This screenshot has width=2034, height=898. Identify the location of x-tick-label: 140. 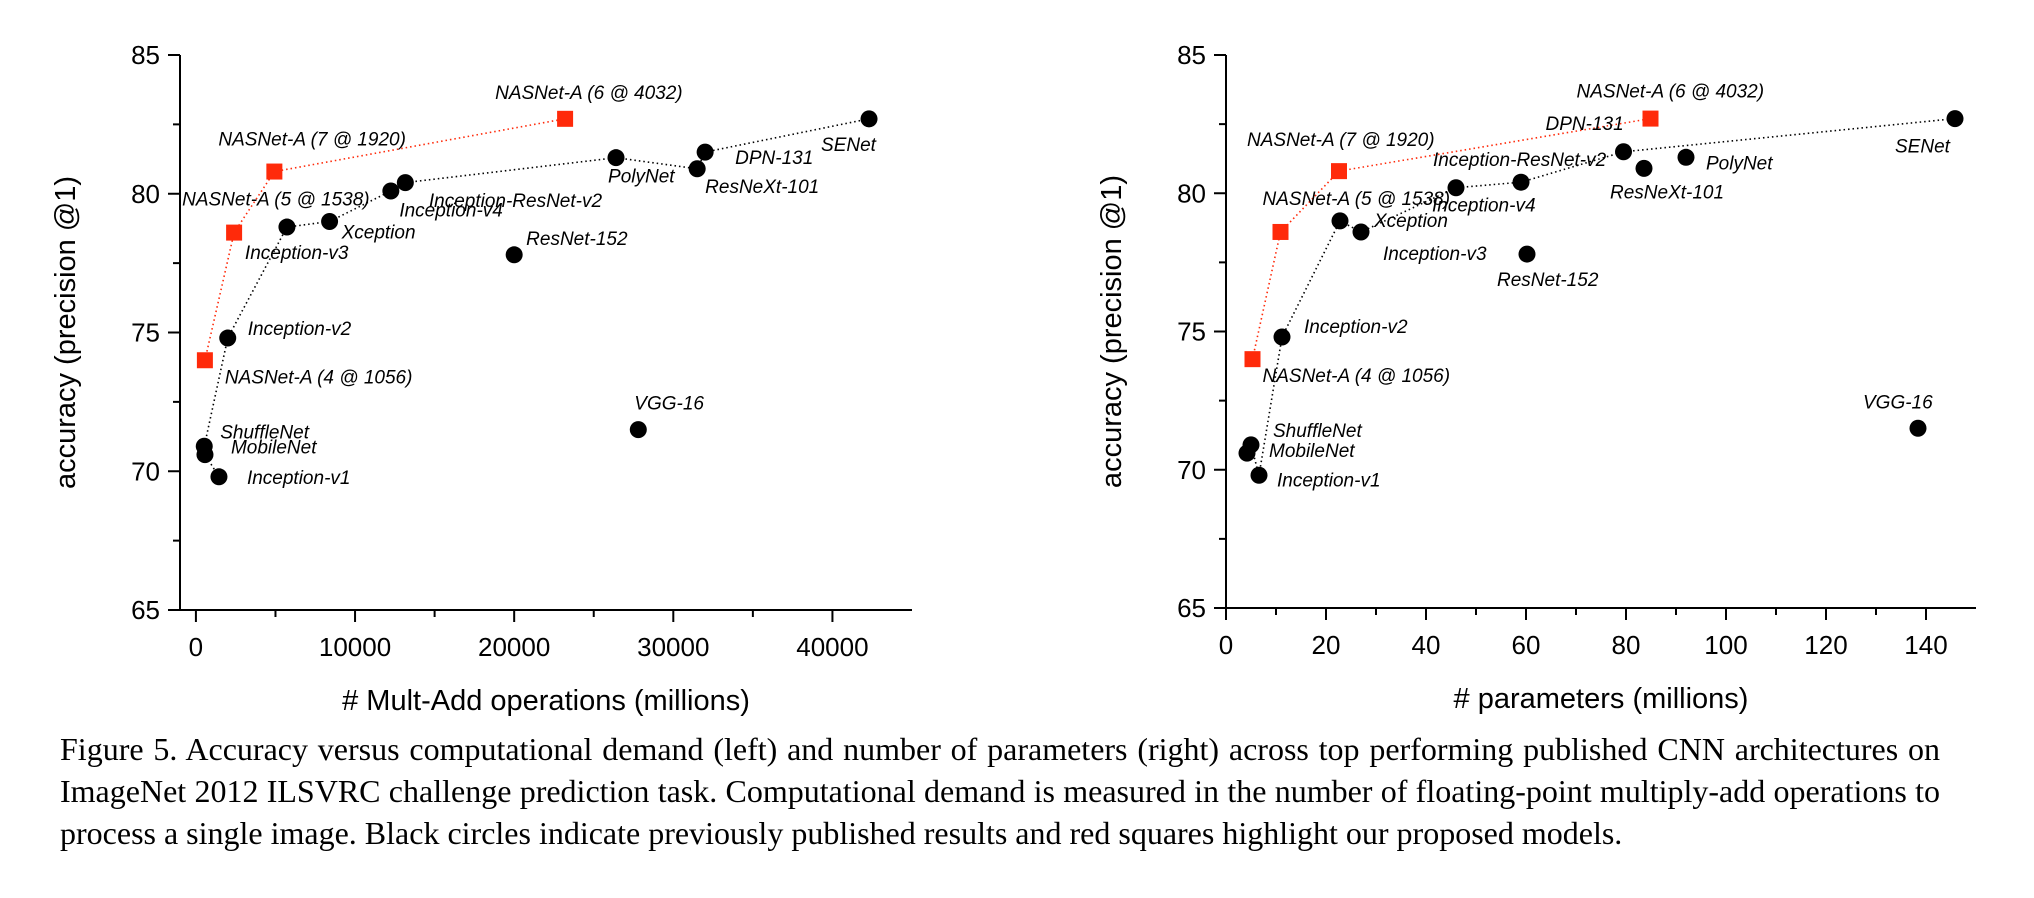
(1925, 645).